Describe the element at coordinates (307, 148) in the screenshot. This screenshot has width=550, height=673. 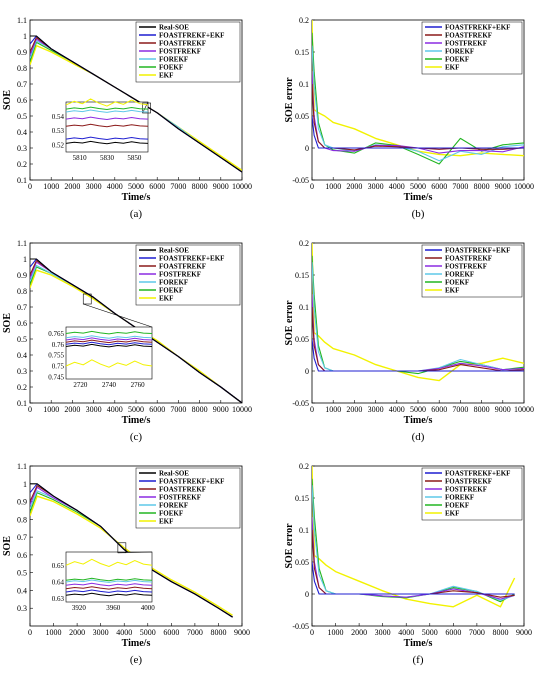
I see `y-tick-label: 0` at that location.